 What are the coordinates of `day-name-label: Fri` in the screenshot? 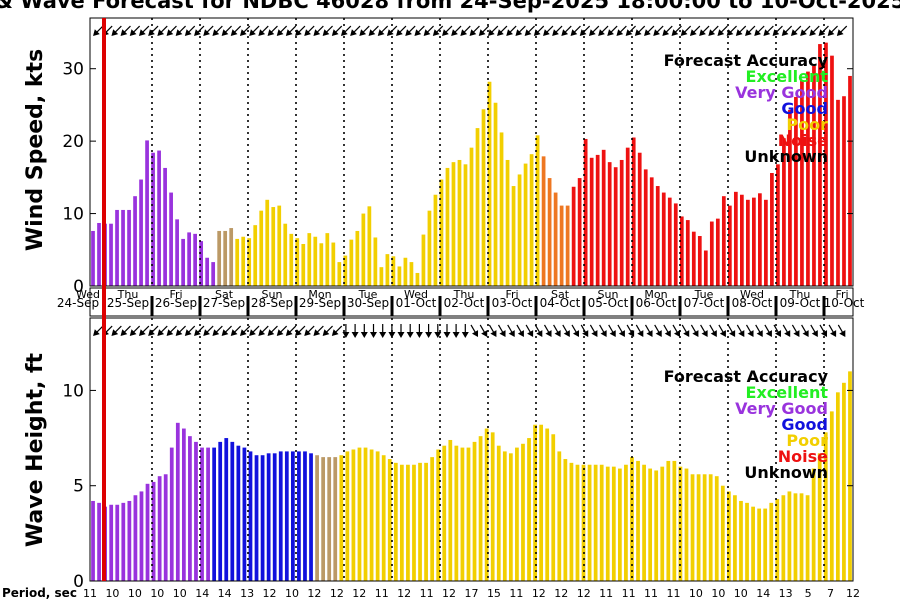 It's located at (841, 294).